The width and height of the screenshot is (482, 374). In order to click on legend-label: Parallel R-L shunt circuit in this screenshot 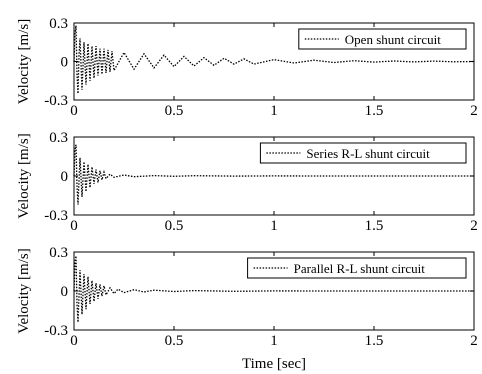, I will do `click(360, 268)`.